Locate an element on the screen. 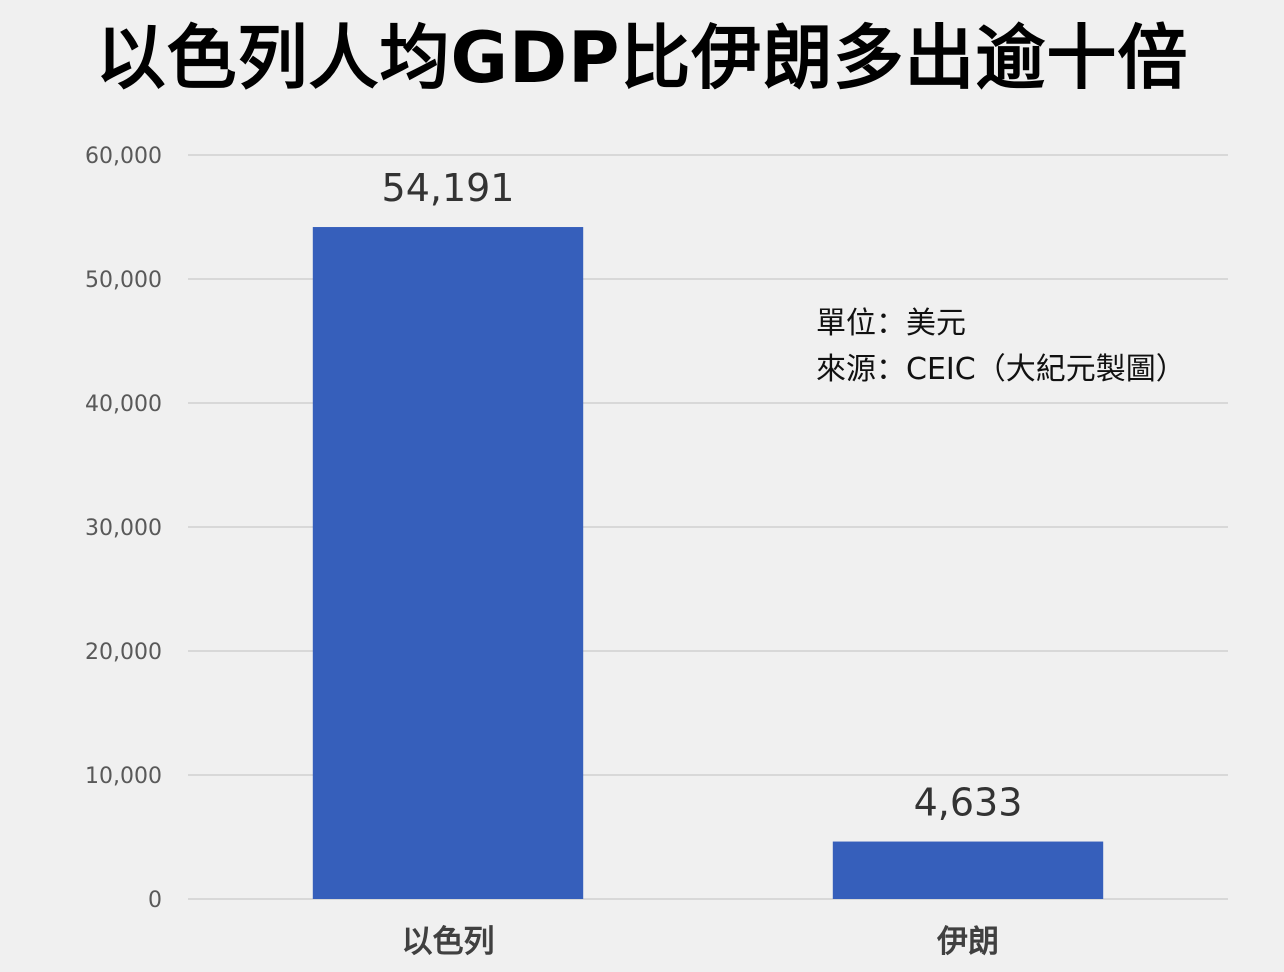  value-label: 4,633 is located at coordinates (968, 803).